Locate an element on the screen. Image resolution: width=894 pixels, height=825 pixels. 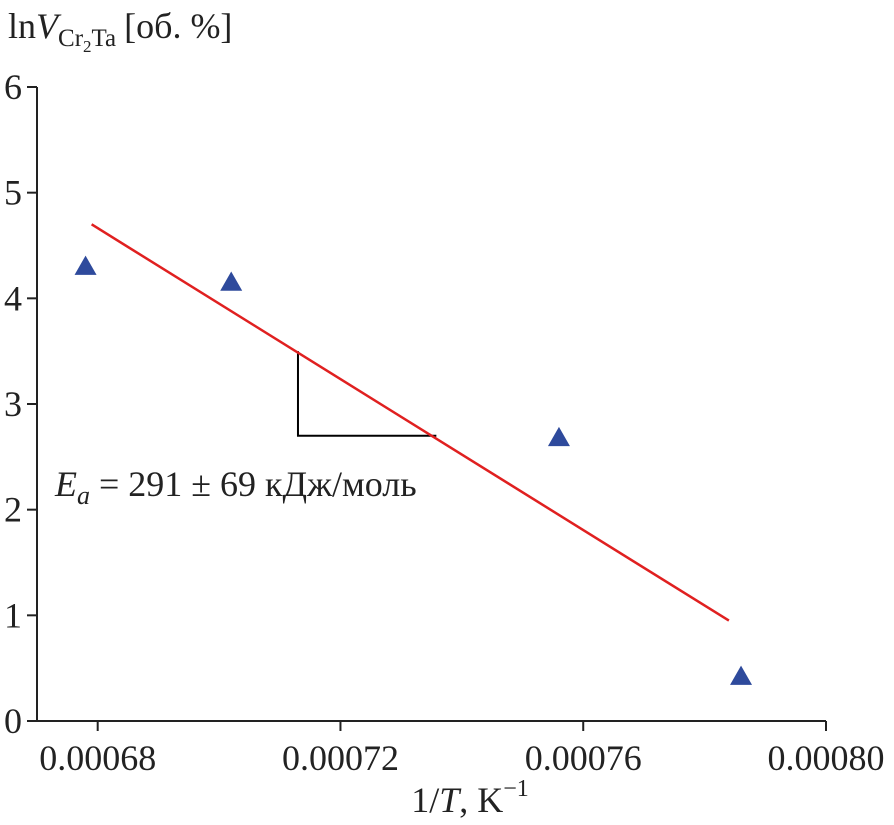
x-tick-label: 0.00068 is located at coordinates (97, 758).